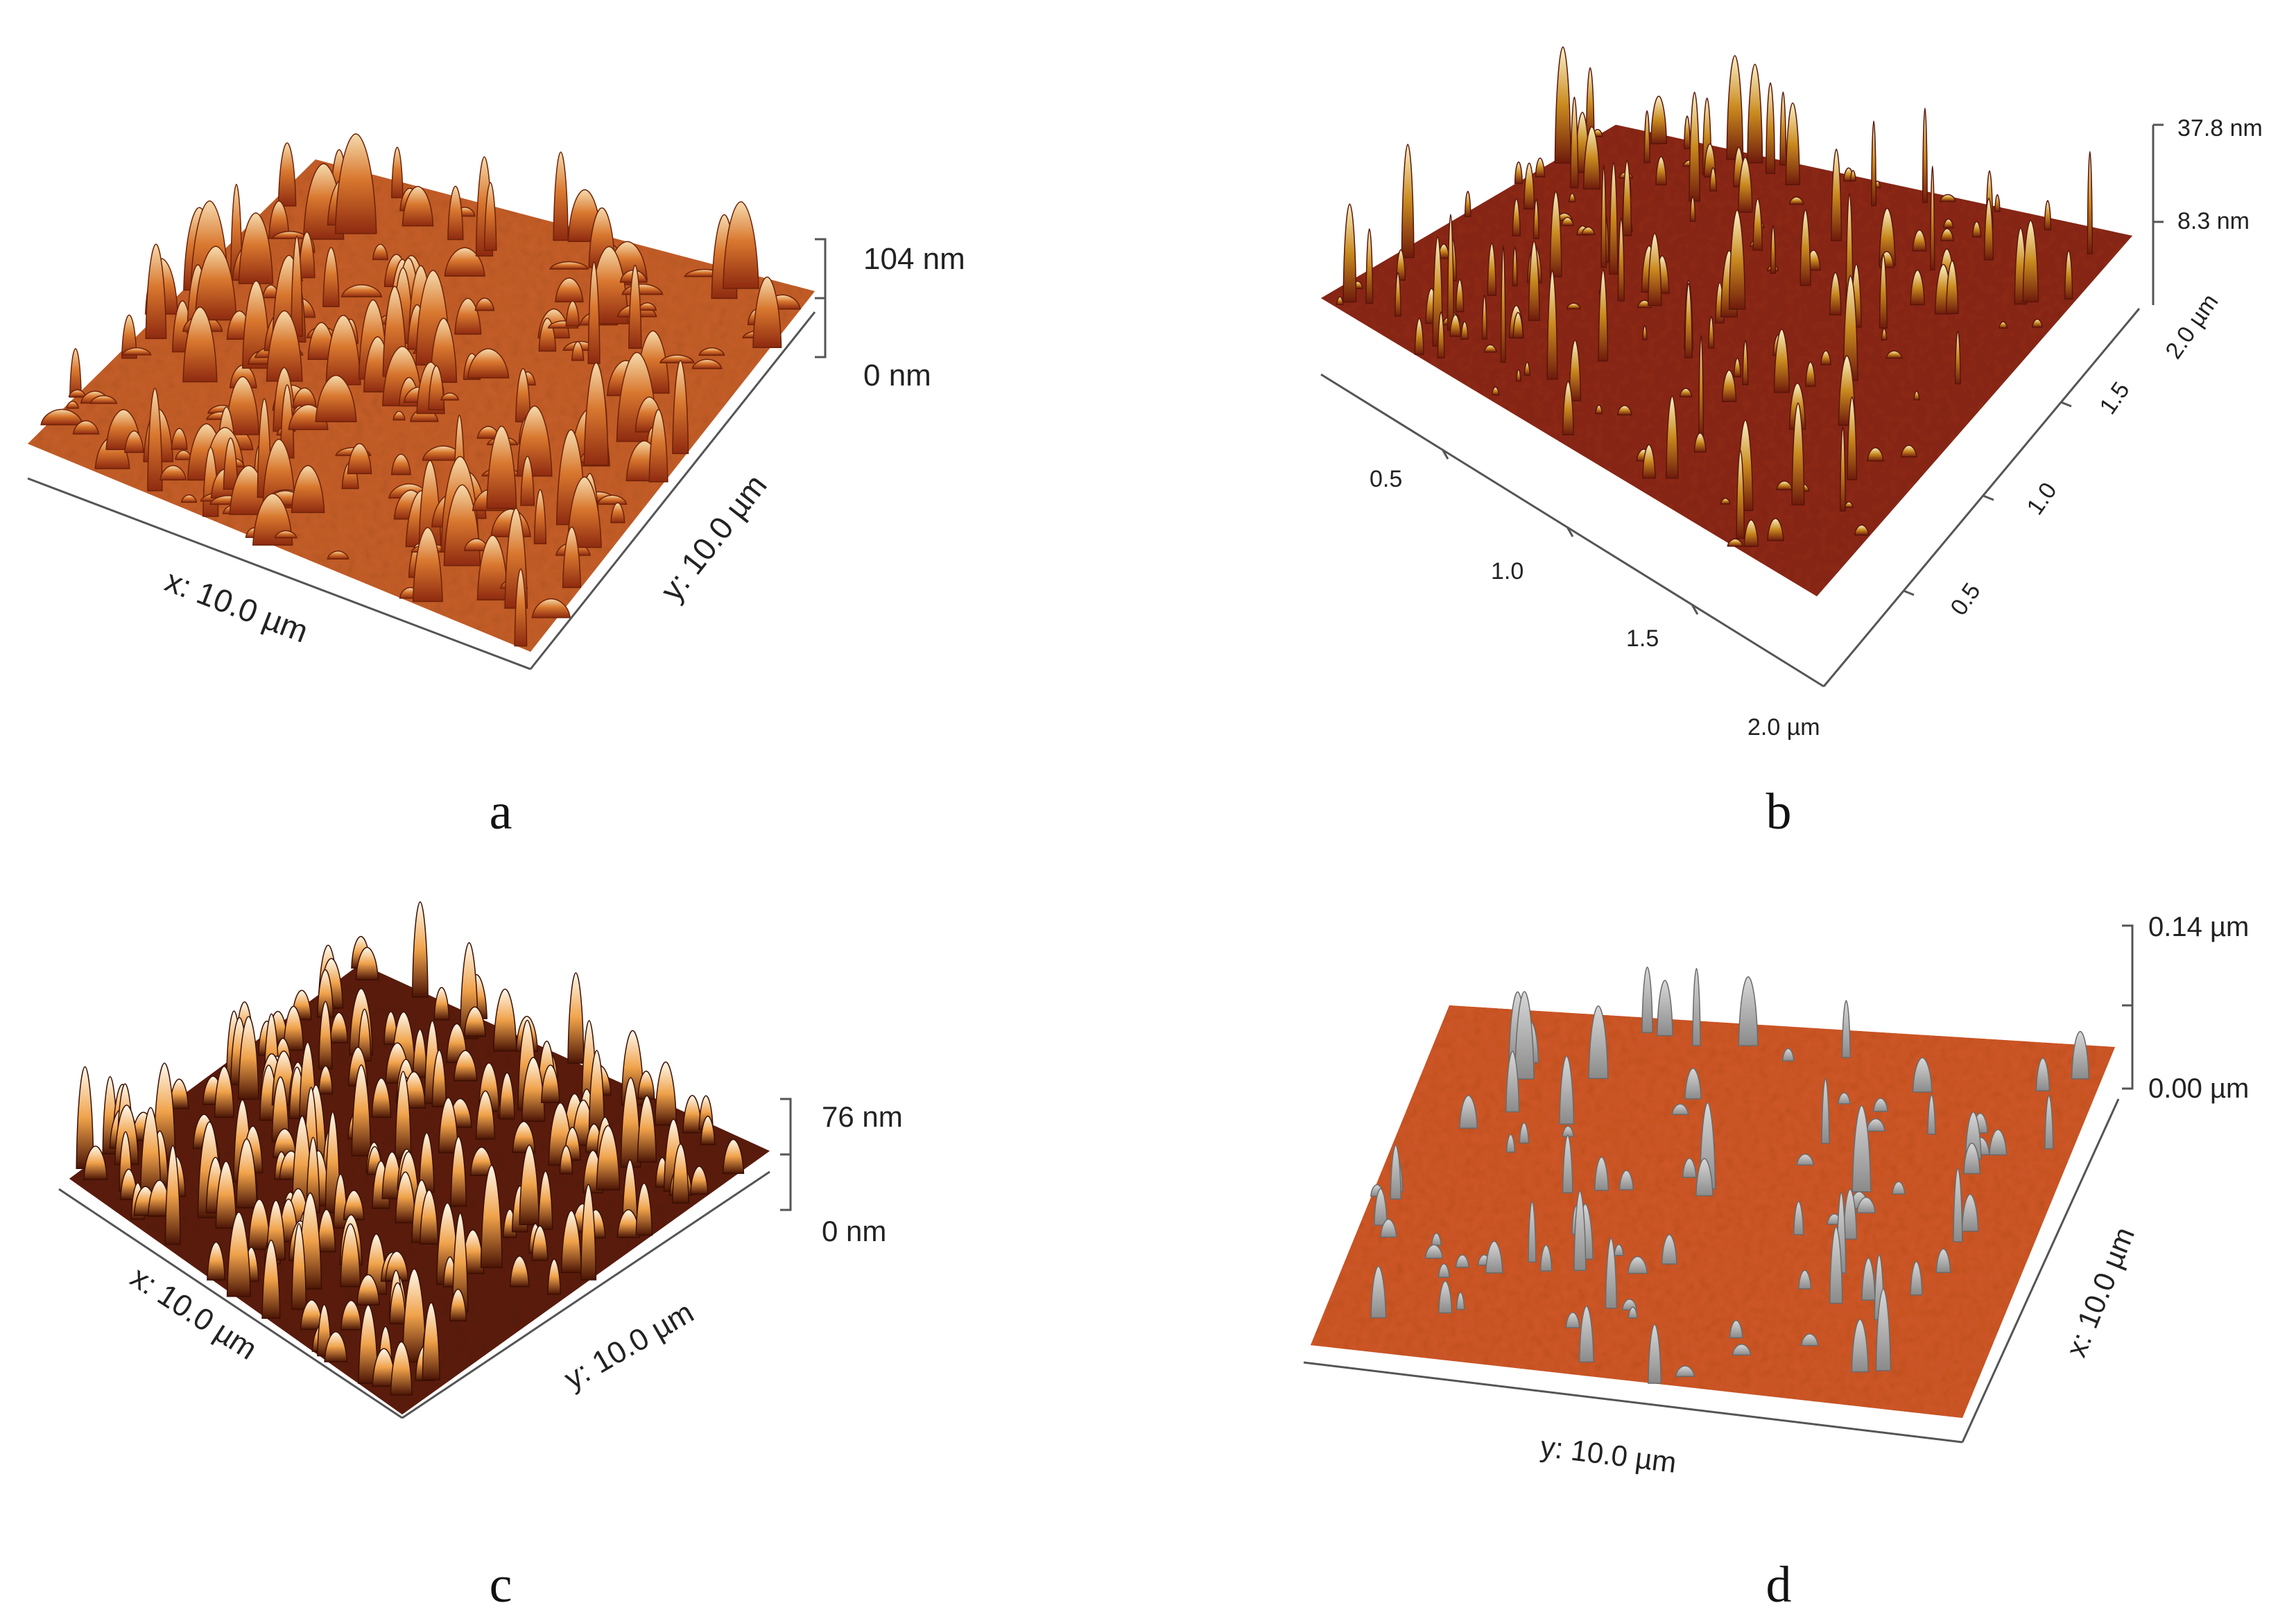 Image resolution: width=2296 pixels, height=1619 pixels. Describe the element at coordinates (1981, 498) in the screenshot. I see `panel-b-side-axis` at that location.